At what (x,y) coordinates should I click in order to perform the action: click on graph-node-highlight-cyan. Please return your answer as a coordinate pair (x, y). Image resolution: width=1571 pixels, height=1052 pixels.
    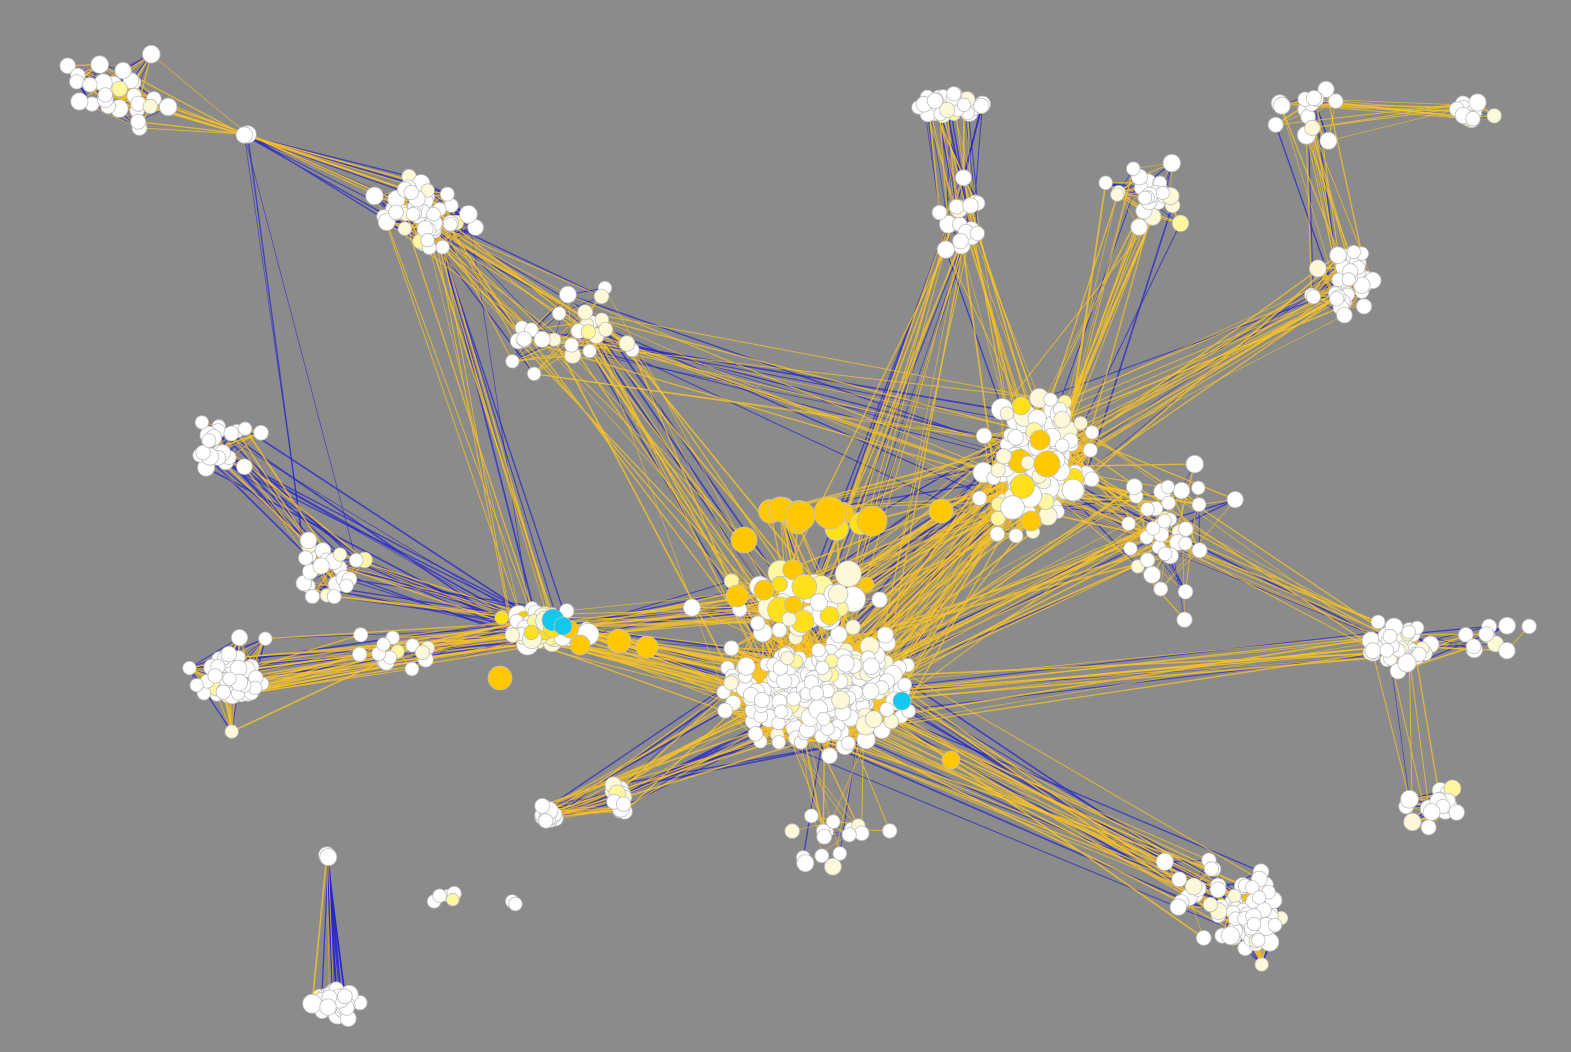
    Looking at the image, I should click on (563, 626).